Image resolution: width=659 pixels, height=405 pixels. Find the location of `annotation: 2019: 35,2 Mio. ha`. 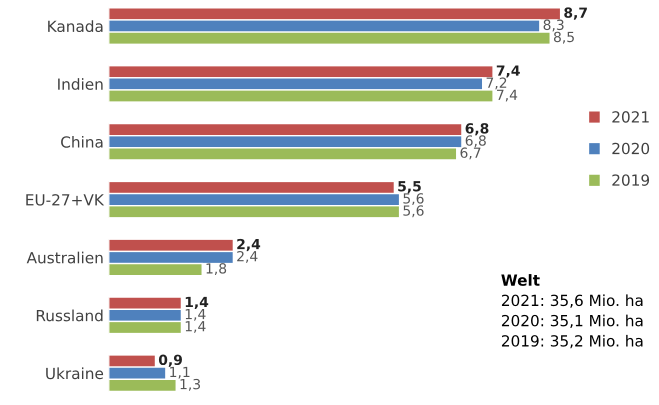

annotation: 2019: 35,2 Mio. ha is located at coordinates (572, 341).